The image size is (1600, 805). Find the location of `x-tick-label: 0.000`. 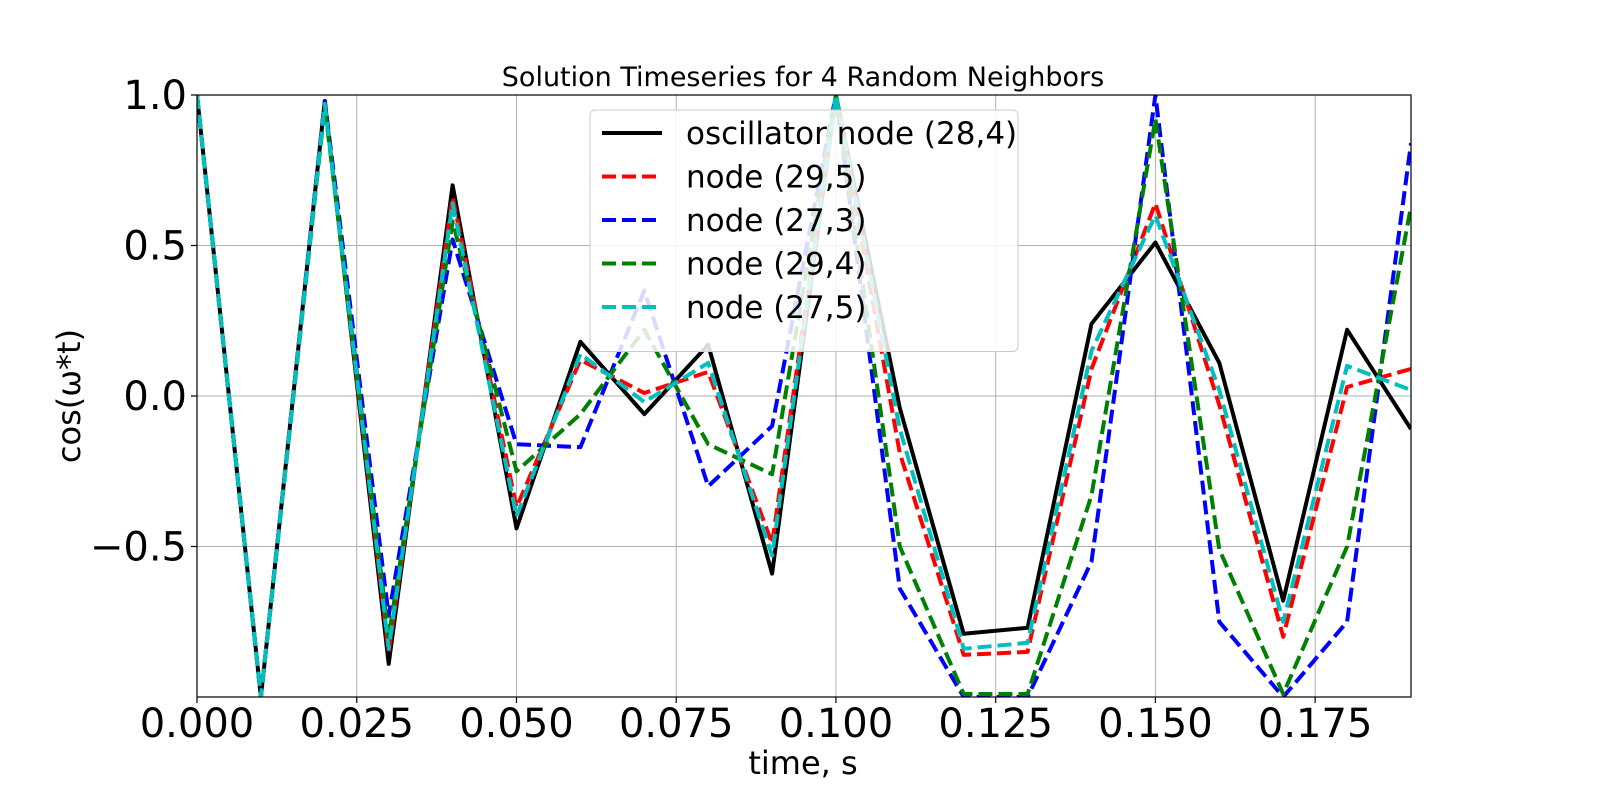

x-tick-label: 0.000 is located at coordinates (197, 724).